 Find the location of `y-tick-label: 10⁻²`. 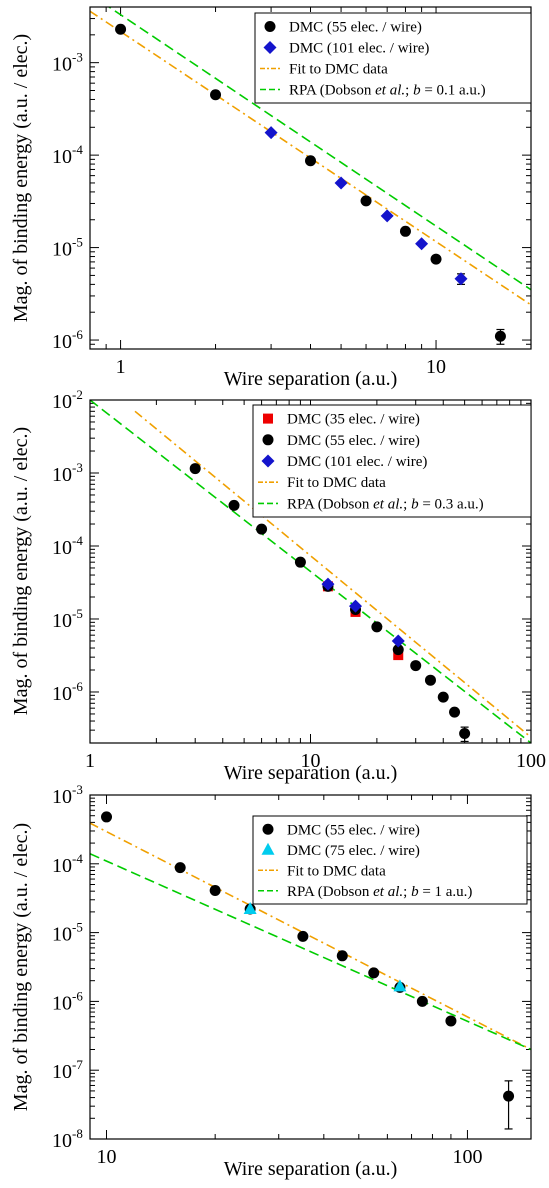

y-tick-label: 10⁻² is located at coordinates (67, 400).